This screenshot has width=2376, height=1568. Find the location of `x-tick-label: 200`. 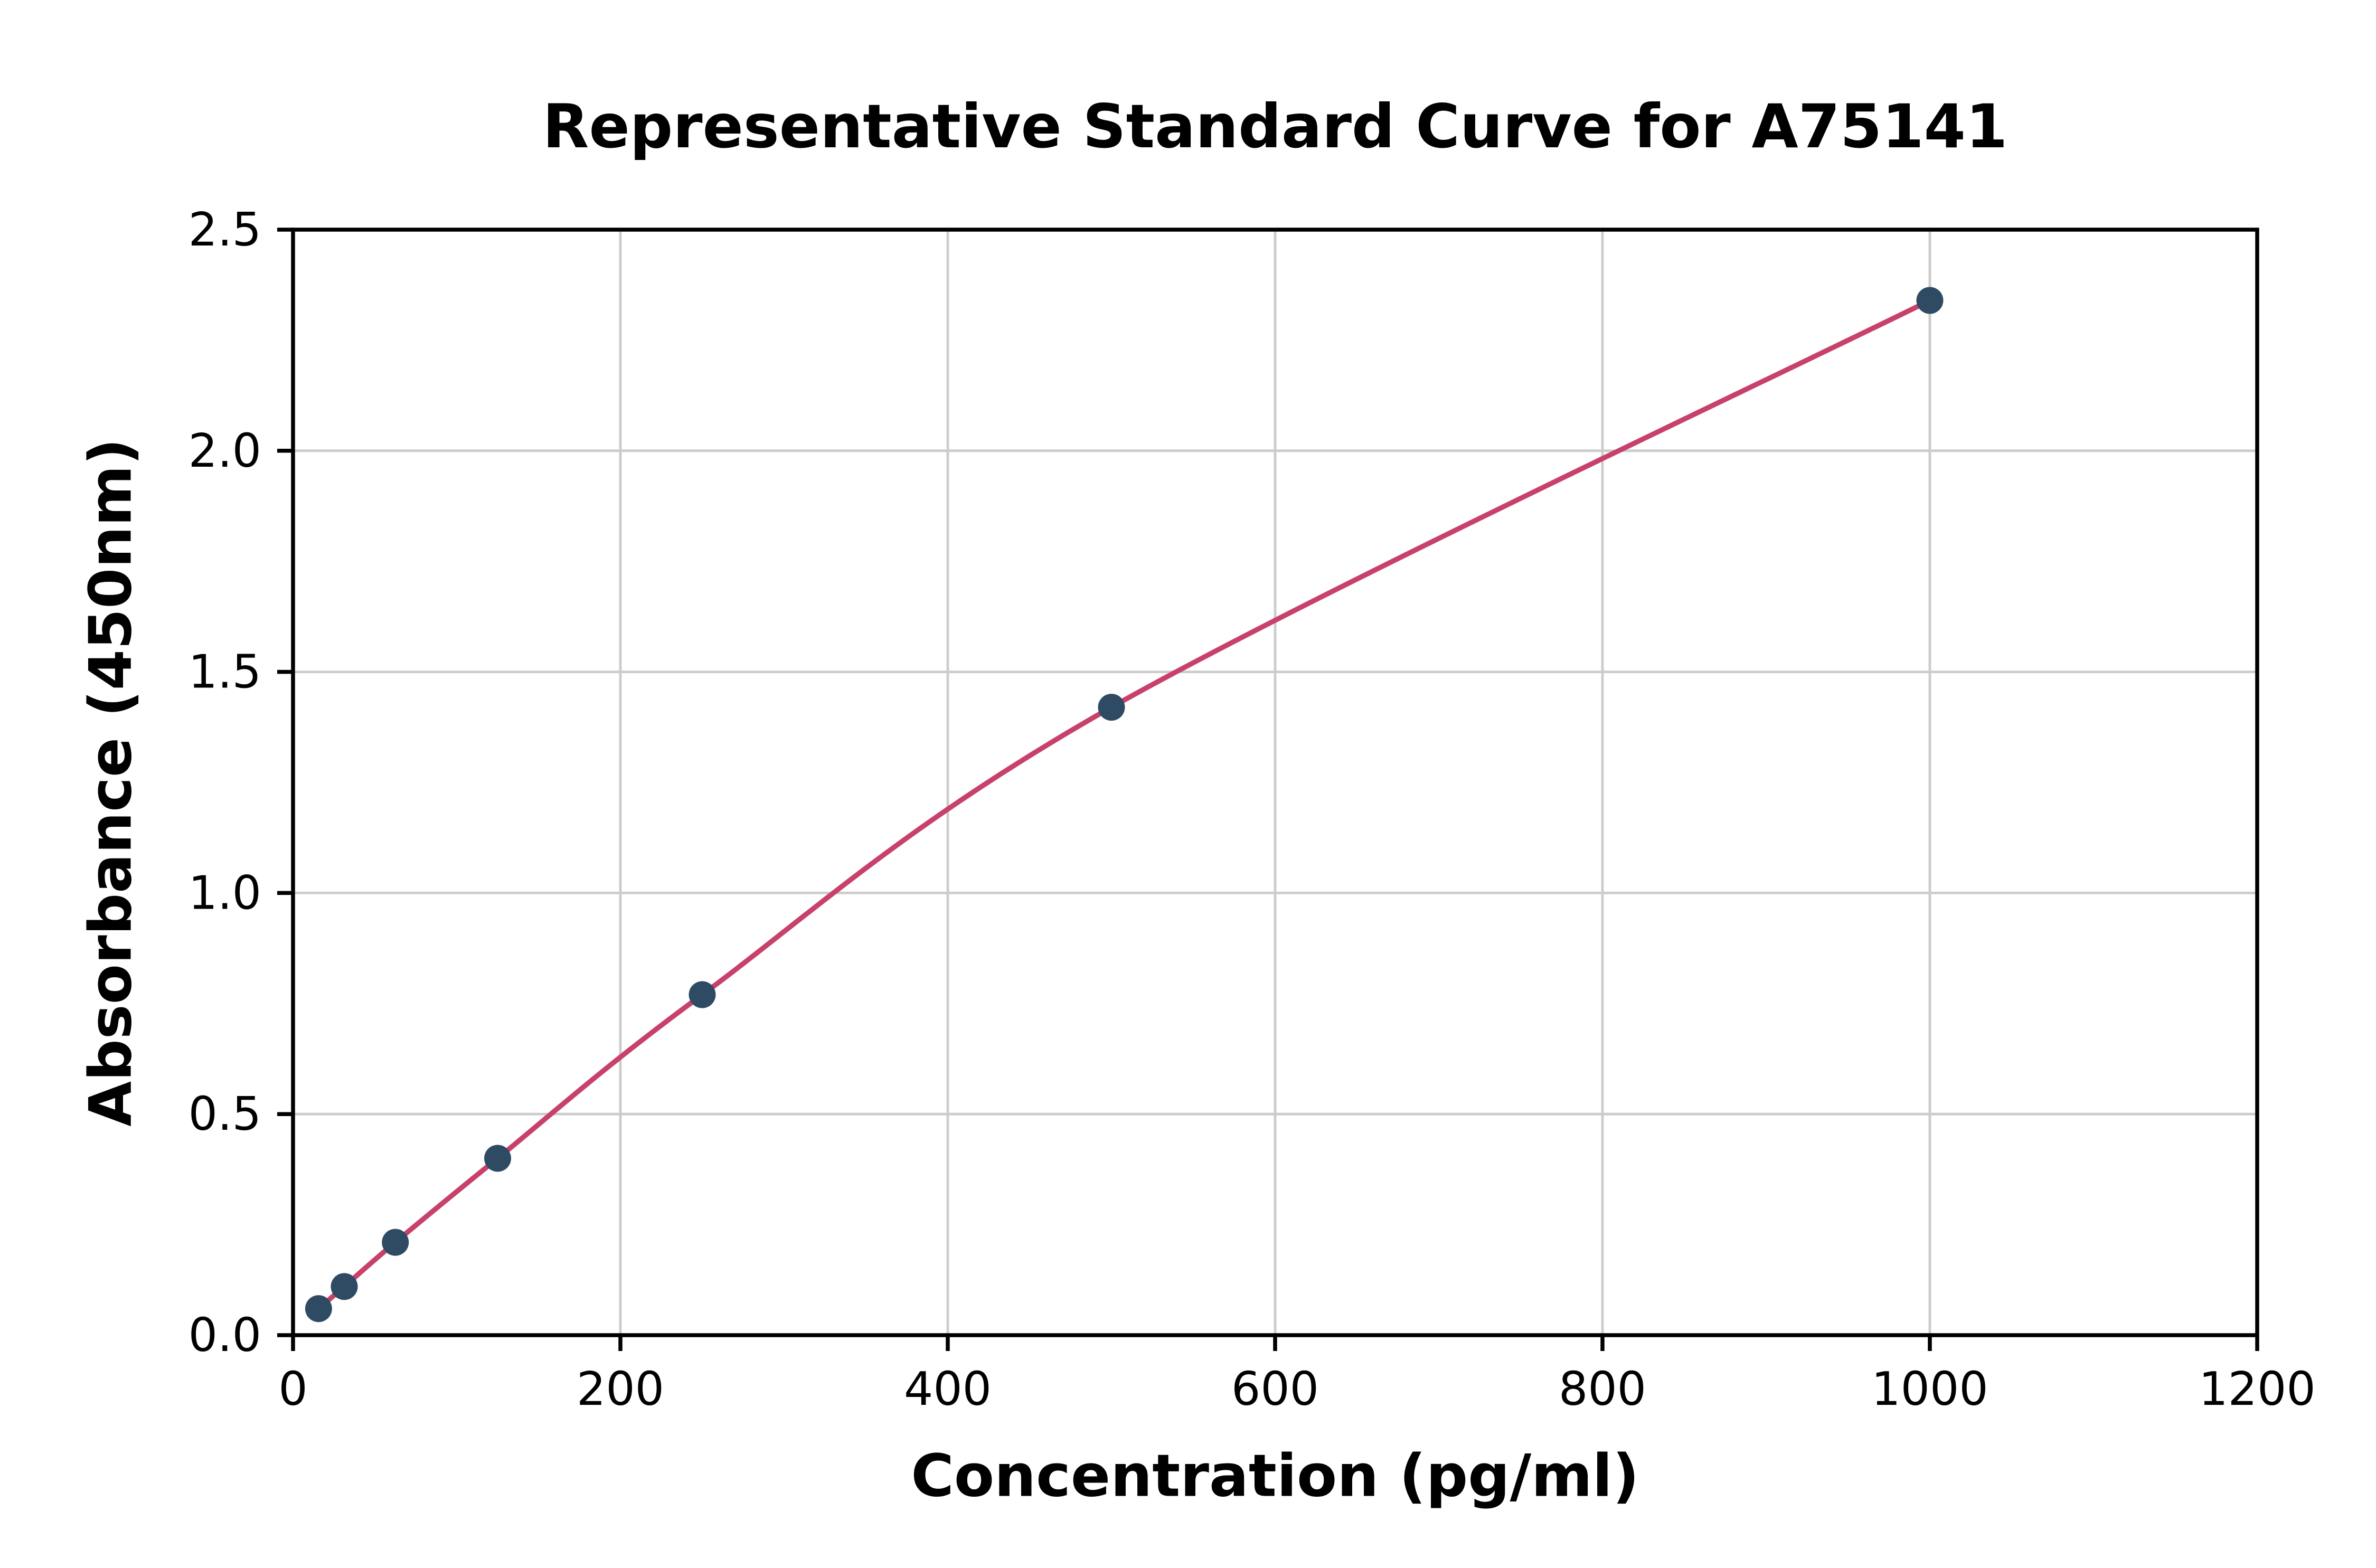

x-tick-label: 200 is located at coordinates (621, 1389).